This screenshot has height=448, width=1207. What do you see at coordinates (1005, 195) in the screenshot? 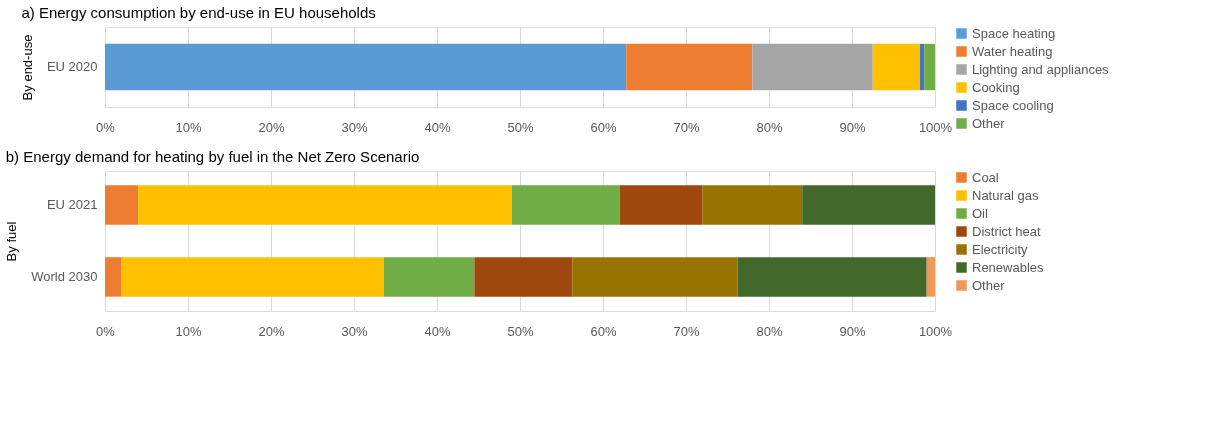
I see `text: Natural gas` at bounding box center [1005, 195].